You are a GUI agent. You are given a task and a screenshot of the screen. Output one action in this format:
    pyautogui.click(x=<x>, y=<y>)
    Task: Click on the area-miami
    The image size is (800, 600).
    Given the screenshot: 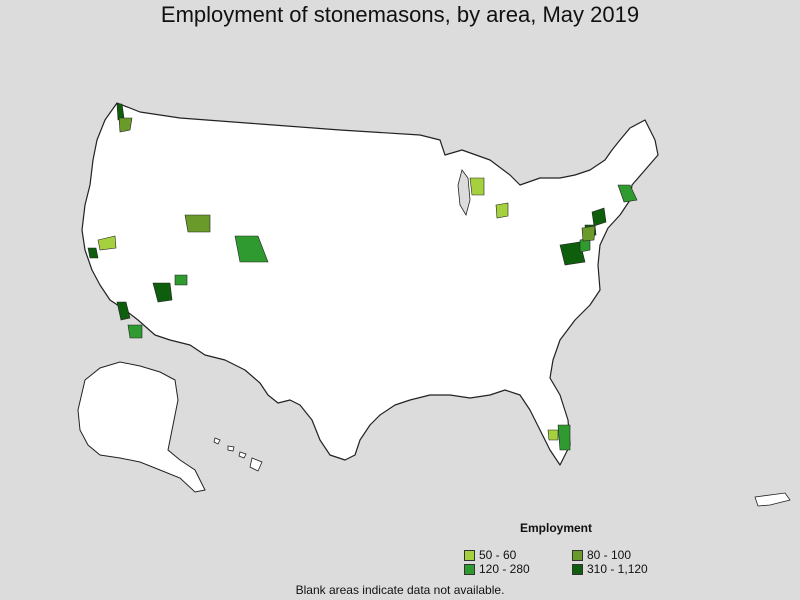 What is the action you would take?
    pyautogui.click(x=564, y=437)
    